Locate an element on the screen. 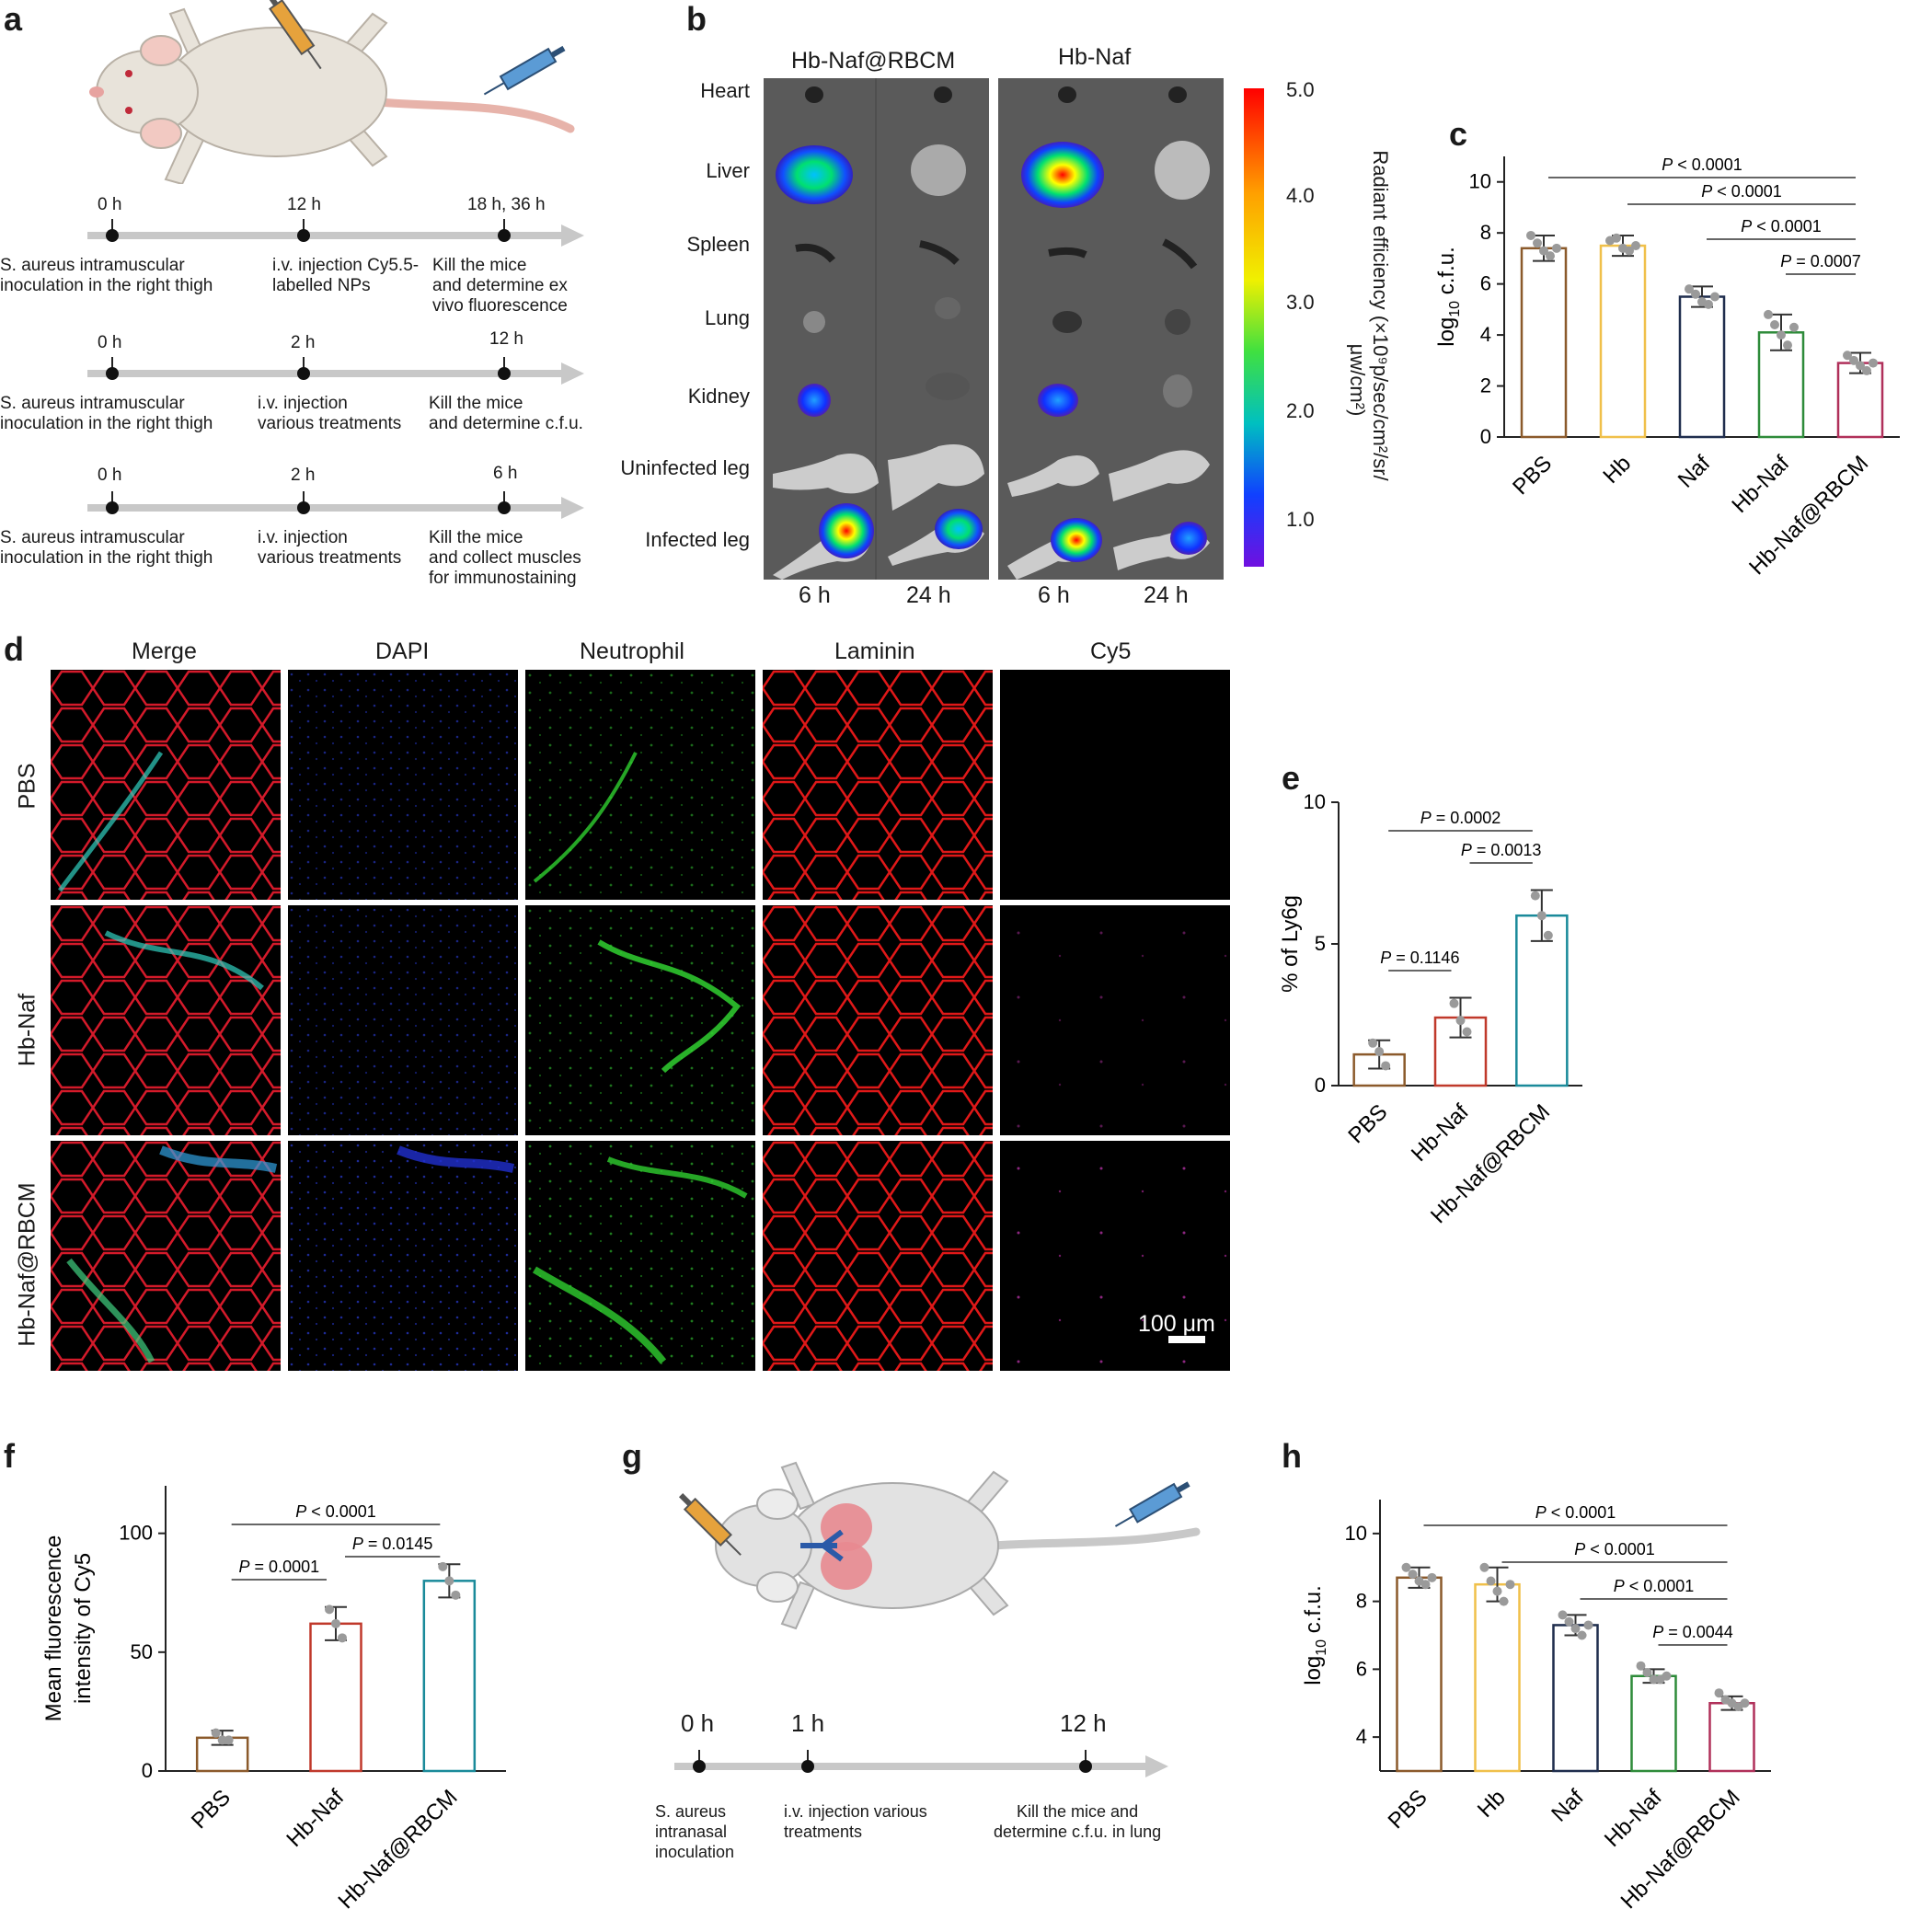 The width and height of the screenshot is (1932, 1932). tl2-text-1: i.v. injection various treatments is located at coordinates (330, 413).